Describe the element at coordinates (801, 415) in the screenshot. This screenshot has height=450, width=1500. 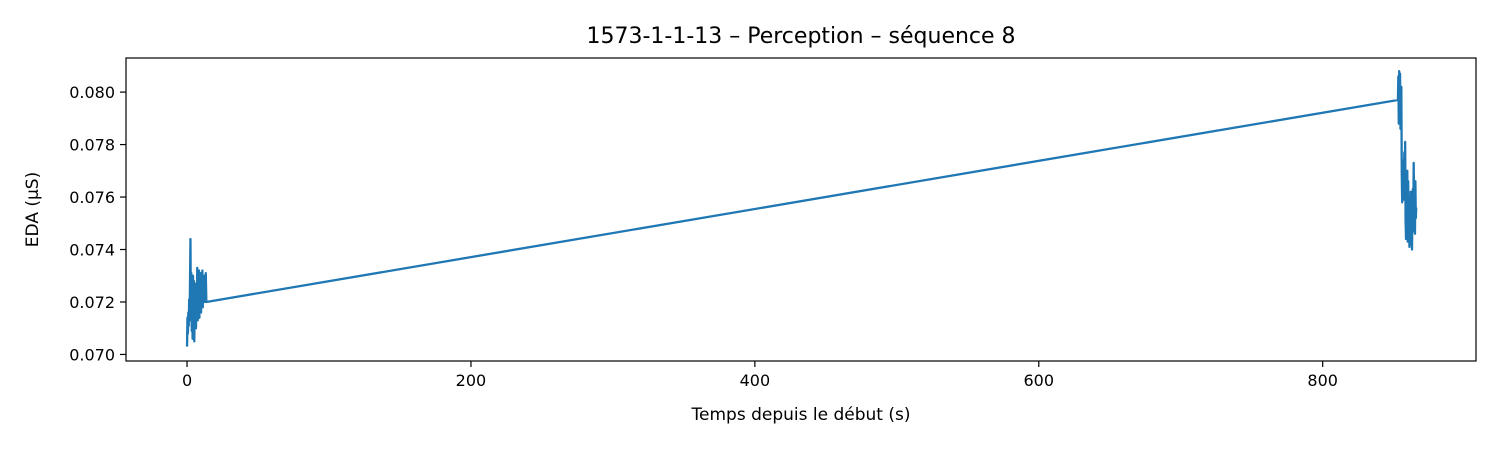
I see `x-axis-label: Temps depuis le début (s)` at that location.